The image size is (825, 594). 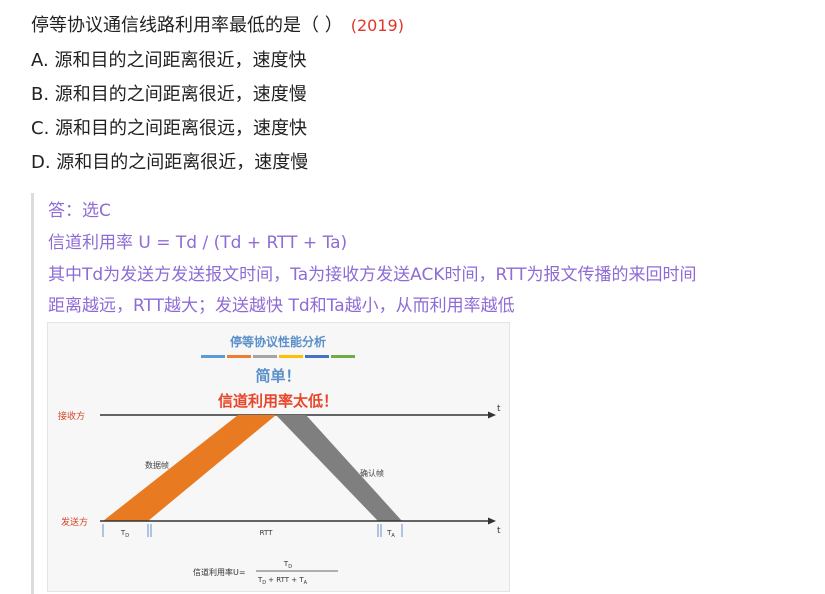 What do you see at coordinates (499, 531) in the screenshot?
I see `sender-axis-t: t` at bounding box center [499, 531].